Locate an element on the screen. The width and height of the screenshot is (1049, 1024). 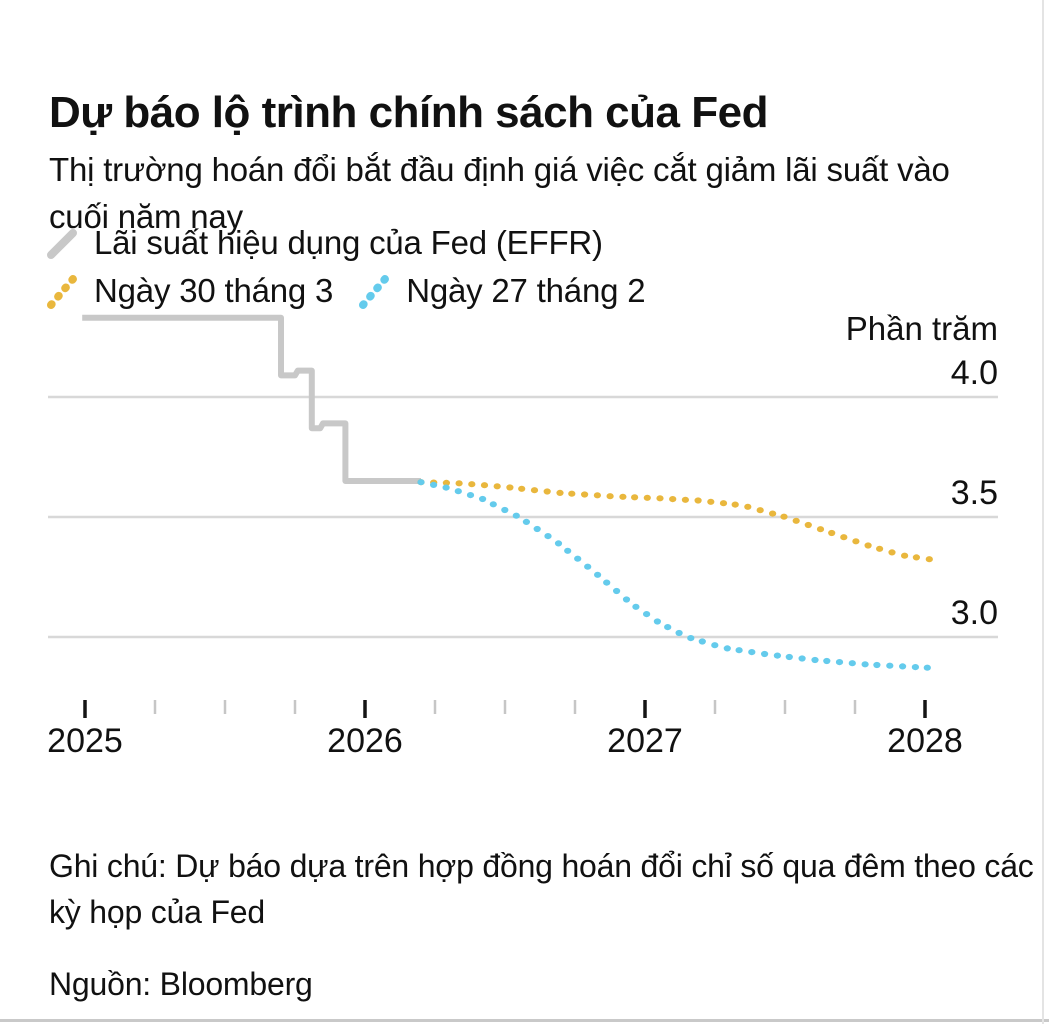
legend-row-1: Lãi suất hiệu dụng của Fed (EFFR) is located at coordinates (338, 243).